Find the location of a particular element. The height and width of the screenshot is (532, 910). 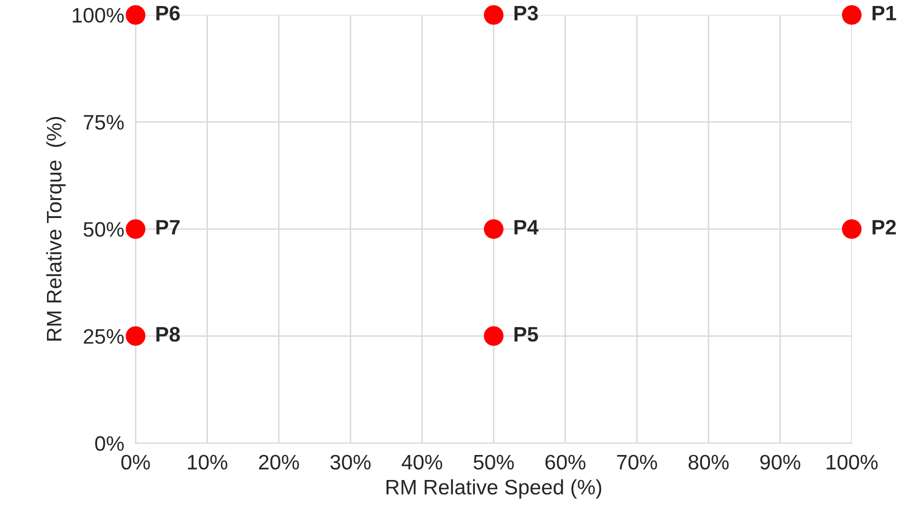

x-tick-label: 90% is located at coordinates (780, 462).